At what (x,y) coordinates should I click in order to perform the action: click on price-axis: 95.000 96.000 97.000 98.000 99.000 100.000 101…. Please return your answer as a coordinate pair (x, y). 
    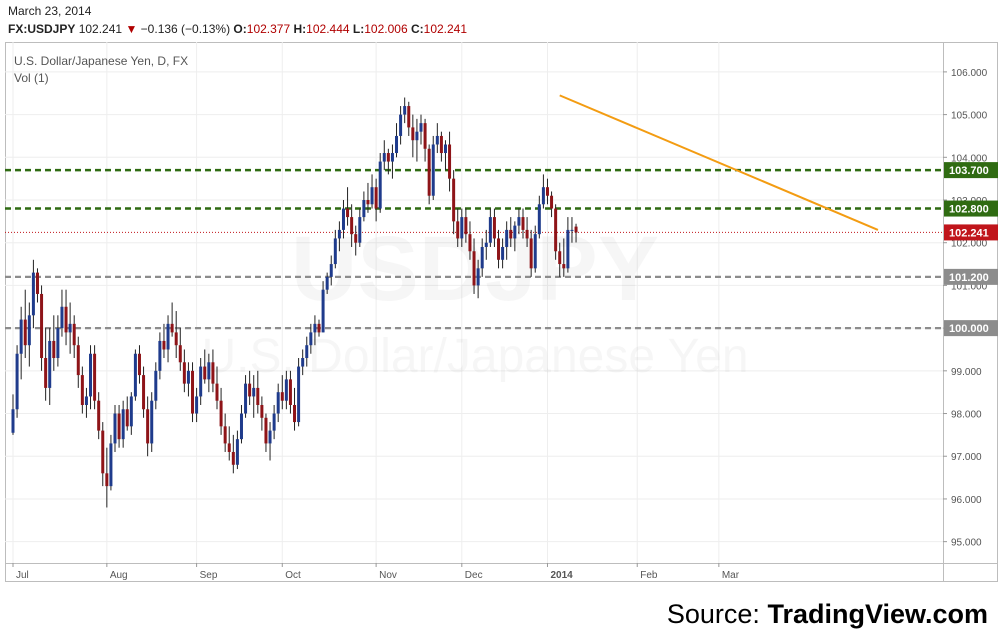
    Looking at the image, I should click on (970, 308).